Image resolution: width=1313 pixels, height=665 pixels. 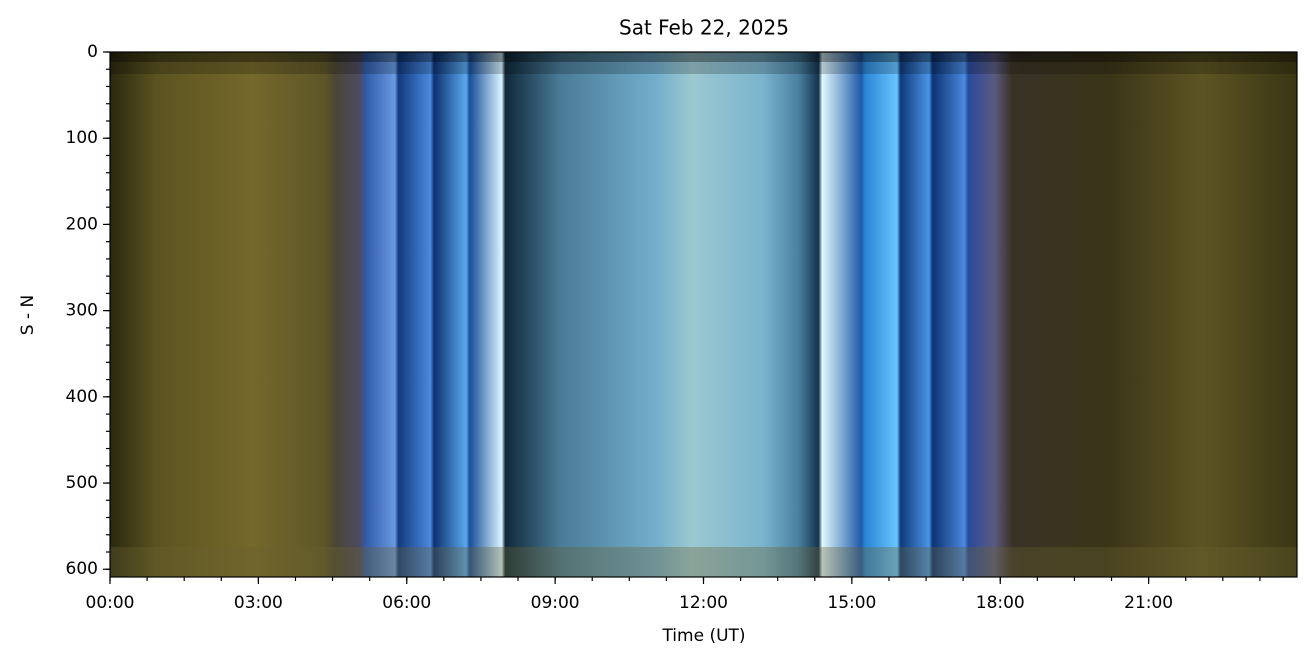 What do you see at coordinates (703, 562) in the screenshot?
I see `bottom-band` at bounding box center [703, 562].